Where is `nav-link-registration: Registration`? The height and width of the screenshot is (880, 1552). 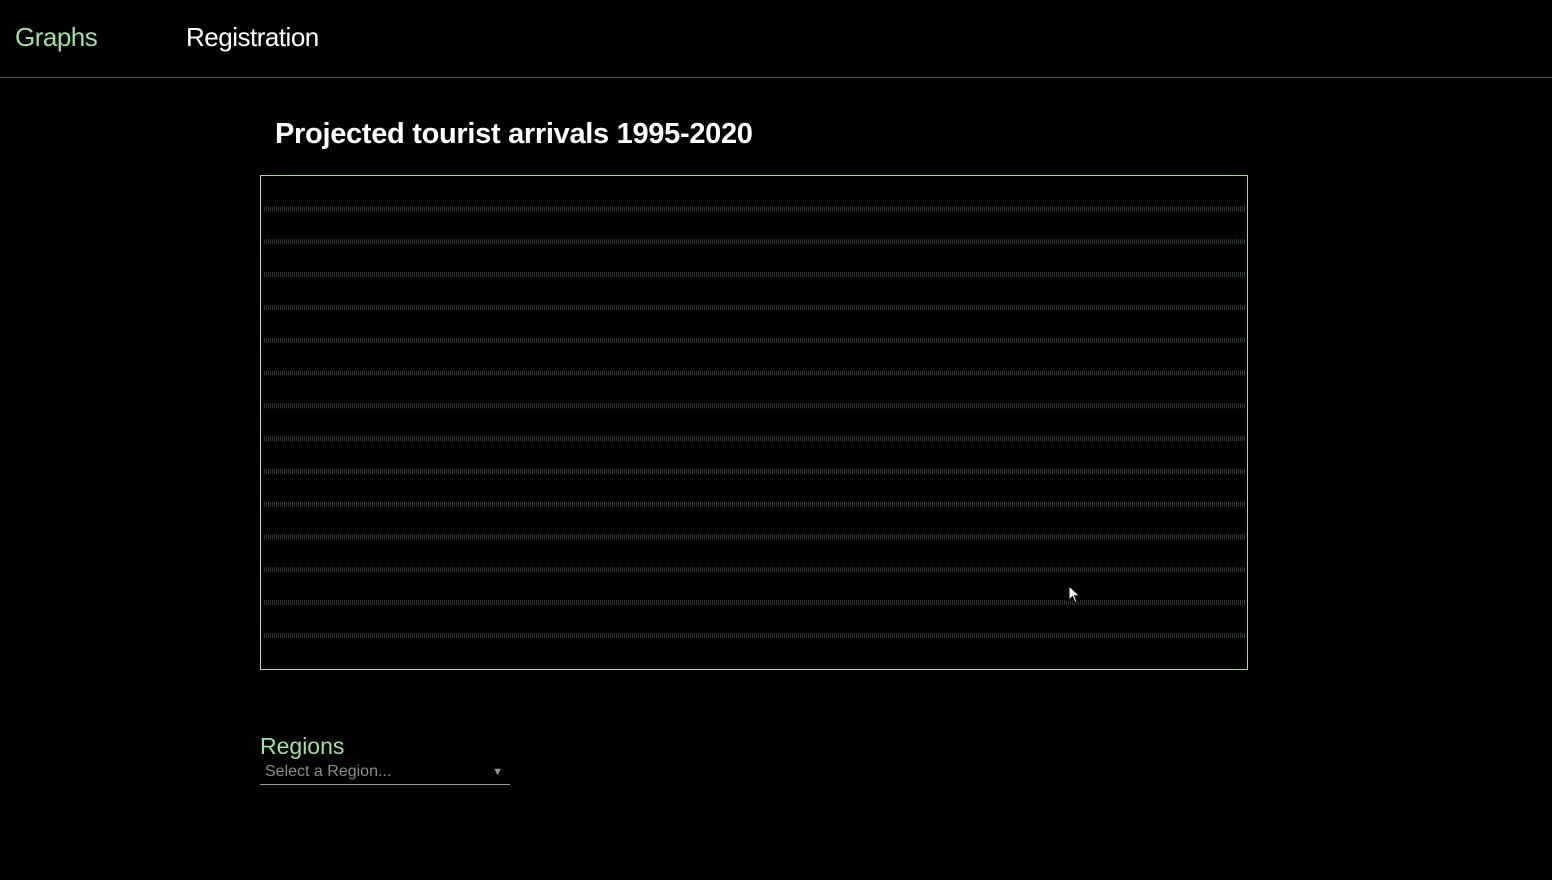
nav-link-registration: Registration is located at coordinates (252, 37).